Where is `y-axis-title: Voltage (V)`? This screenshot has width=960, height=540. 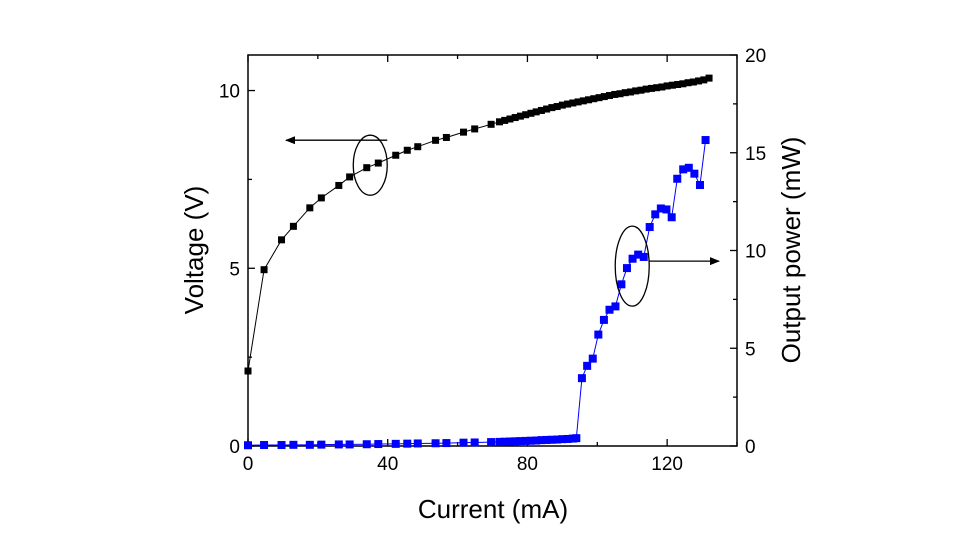 y-axis-title: Voltage (V) is located at coordinates (194, 250).